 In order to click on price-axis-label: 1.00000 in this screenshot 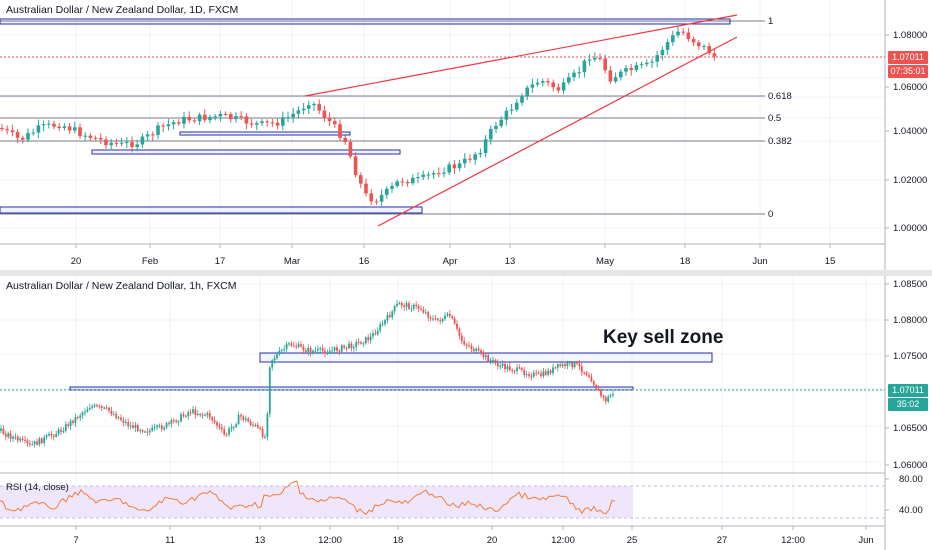, I will do `click(910, 228)`.